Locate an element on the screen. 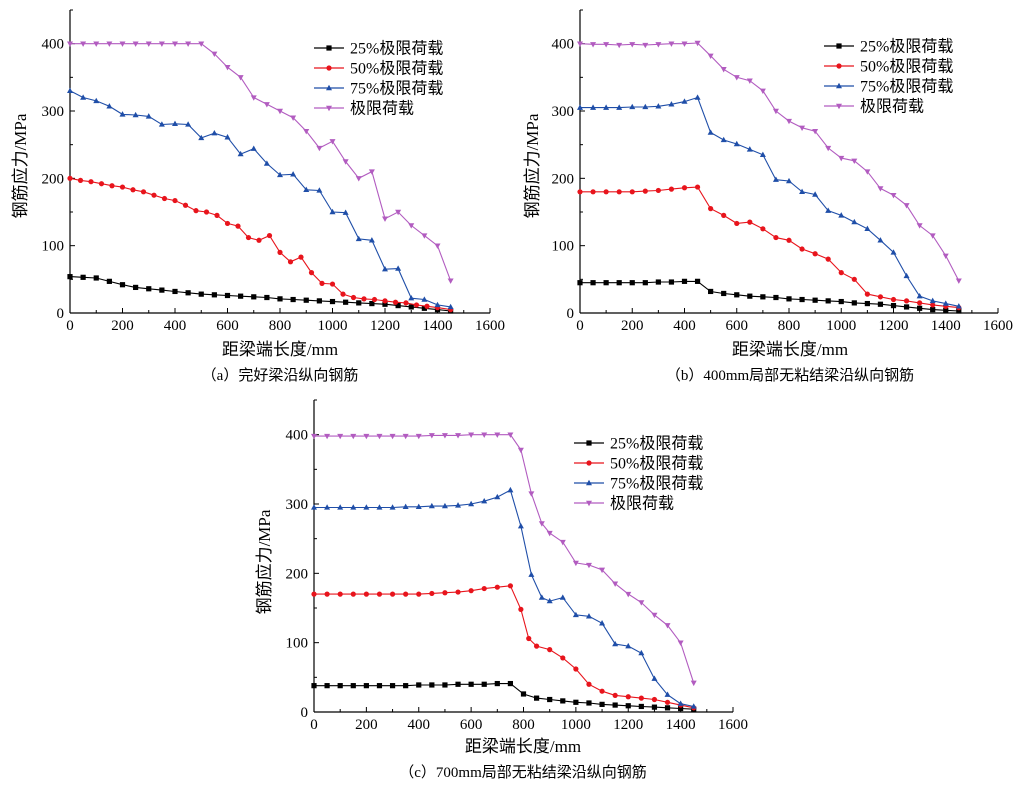 The height and width of the screenshot is (793, 1026). chart-b-y-tick-label: 200 is located at coordinates (563, 179).